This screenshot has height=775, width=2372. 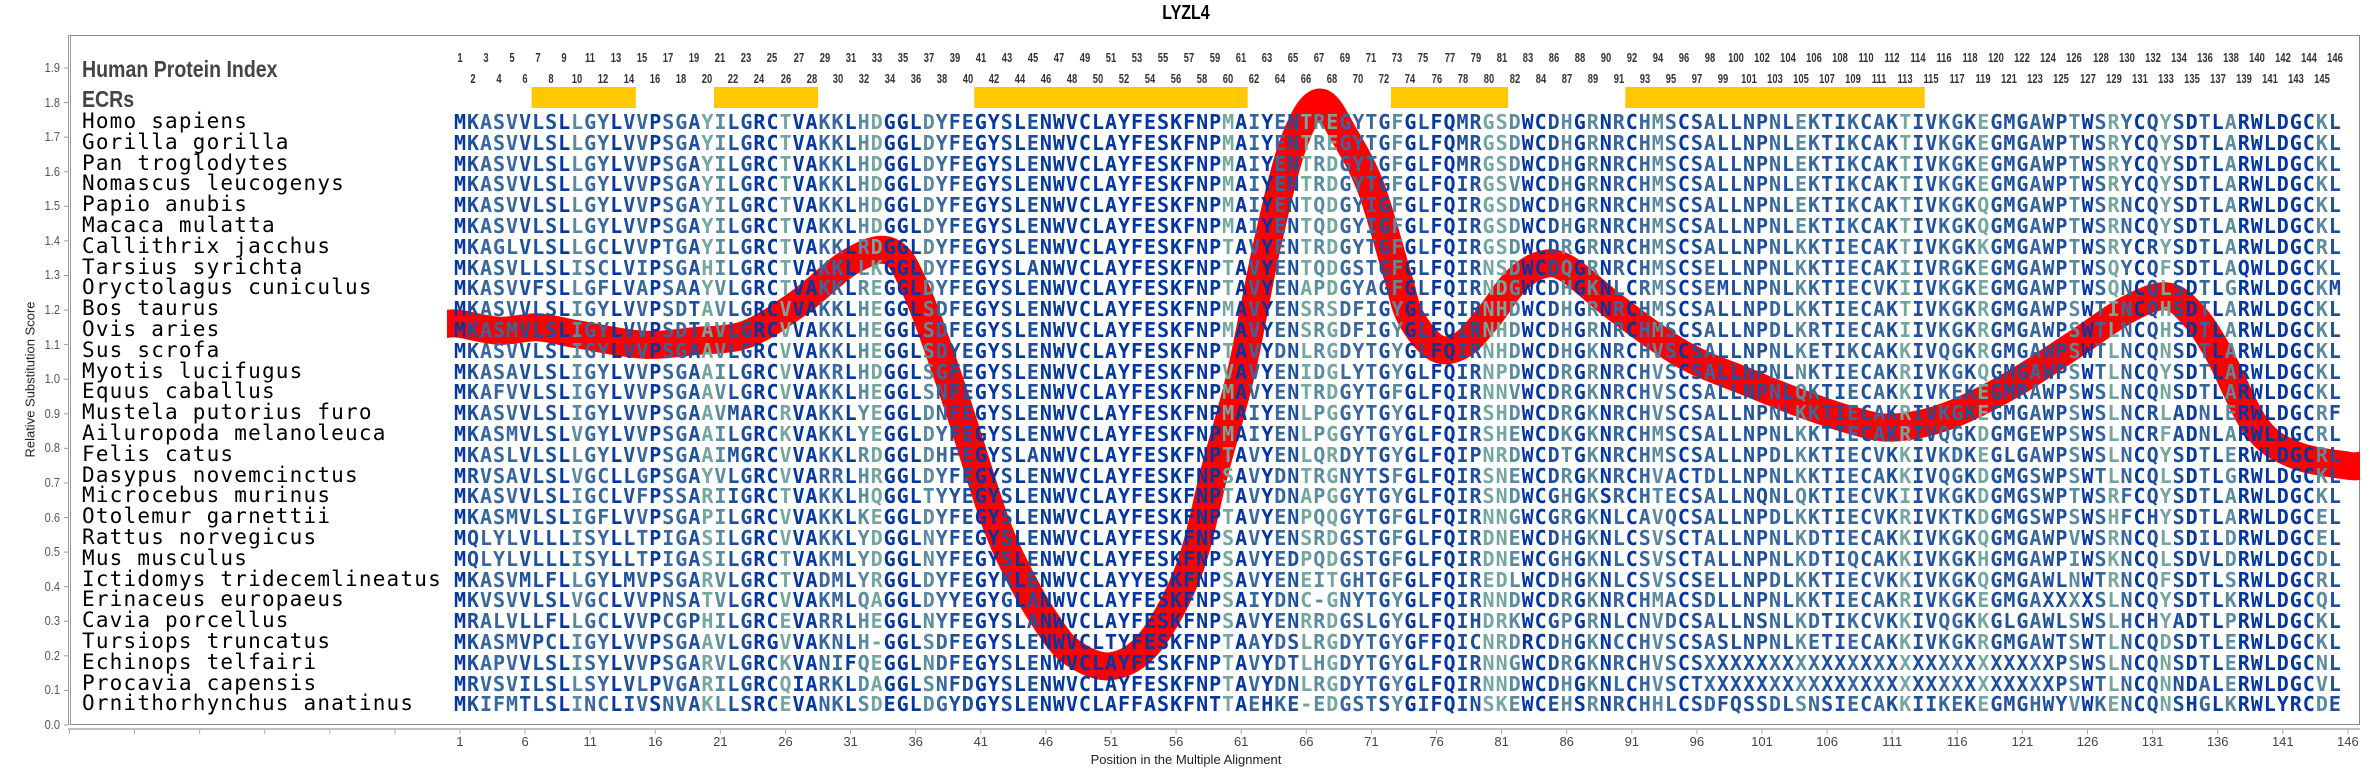 What do you see at coordinates (1918, 57) in the screenshot?
I see `index-number: 114` at bounding box center [1918, 57].